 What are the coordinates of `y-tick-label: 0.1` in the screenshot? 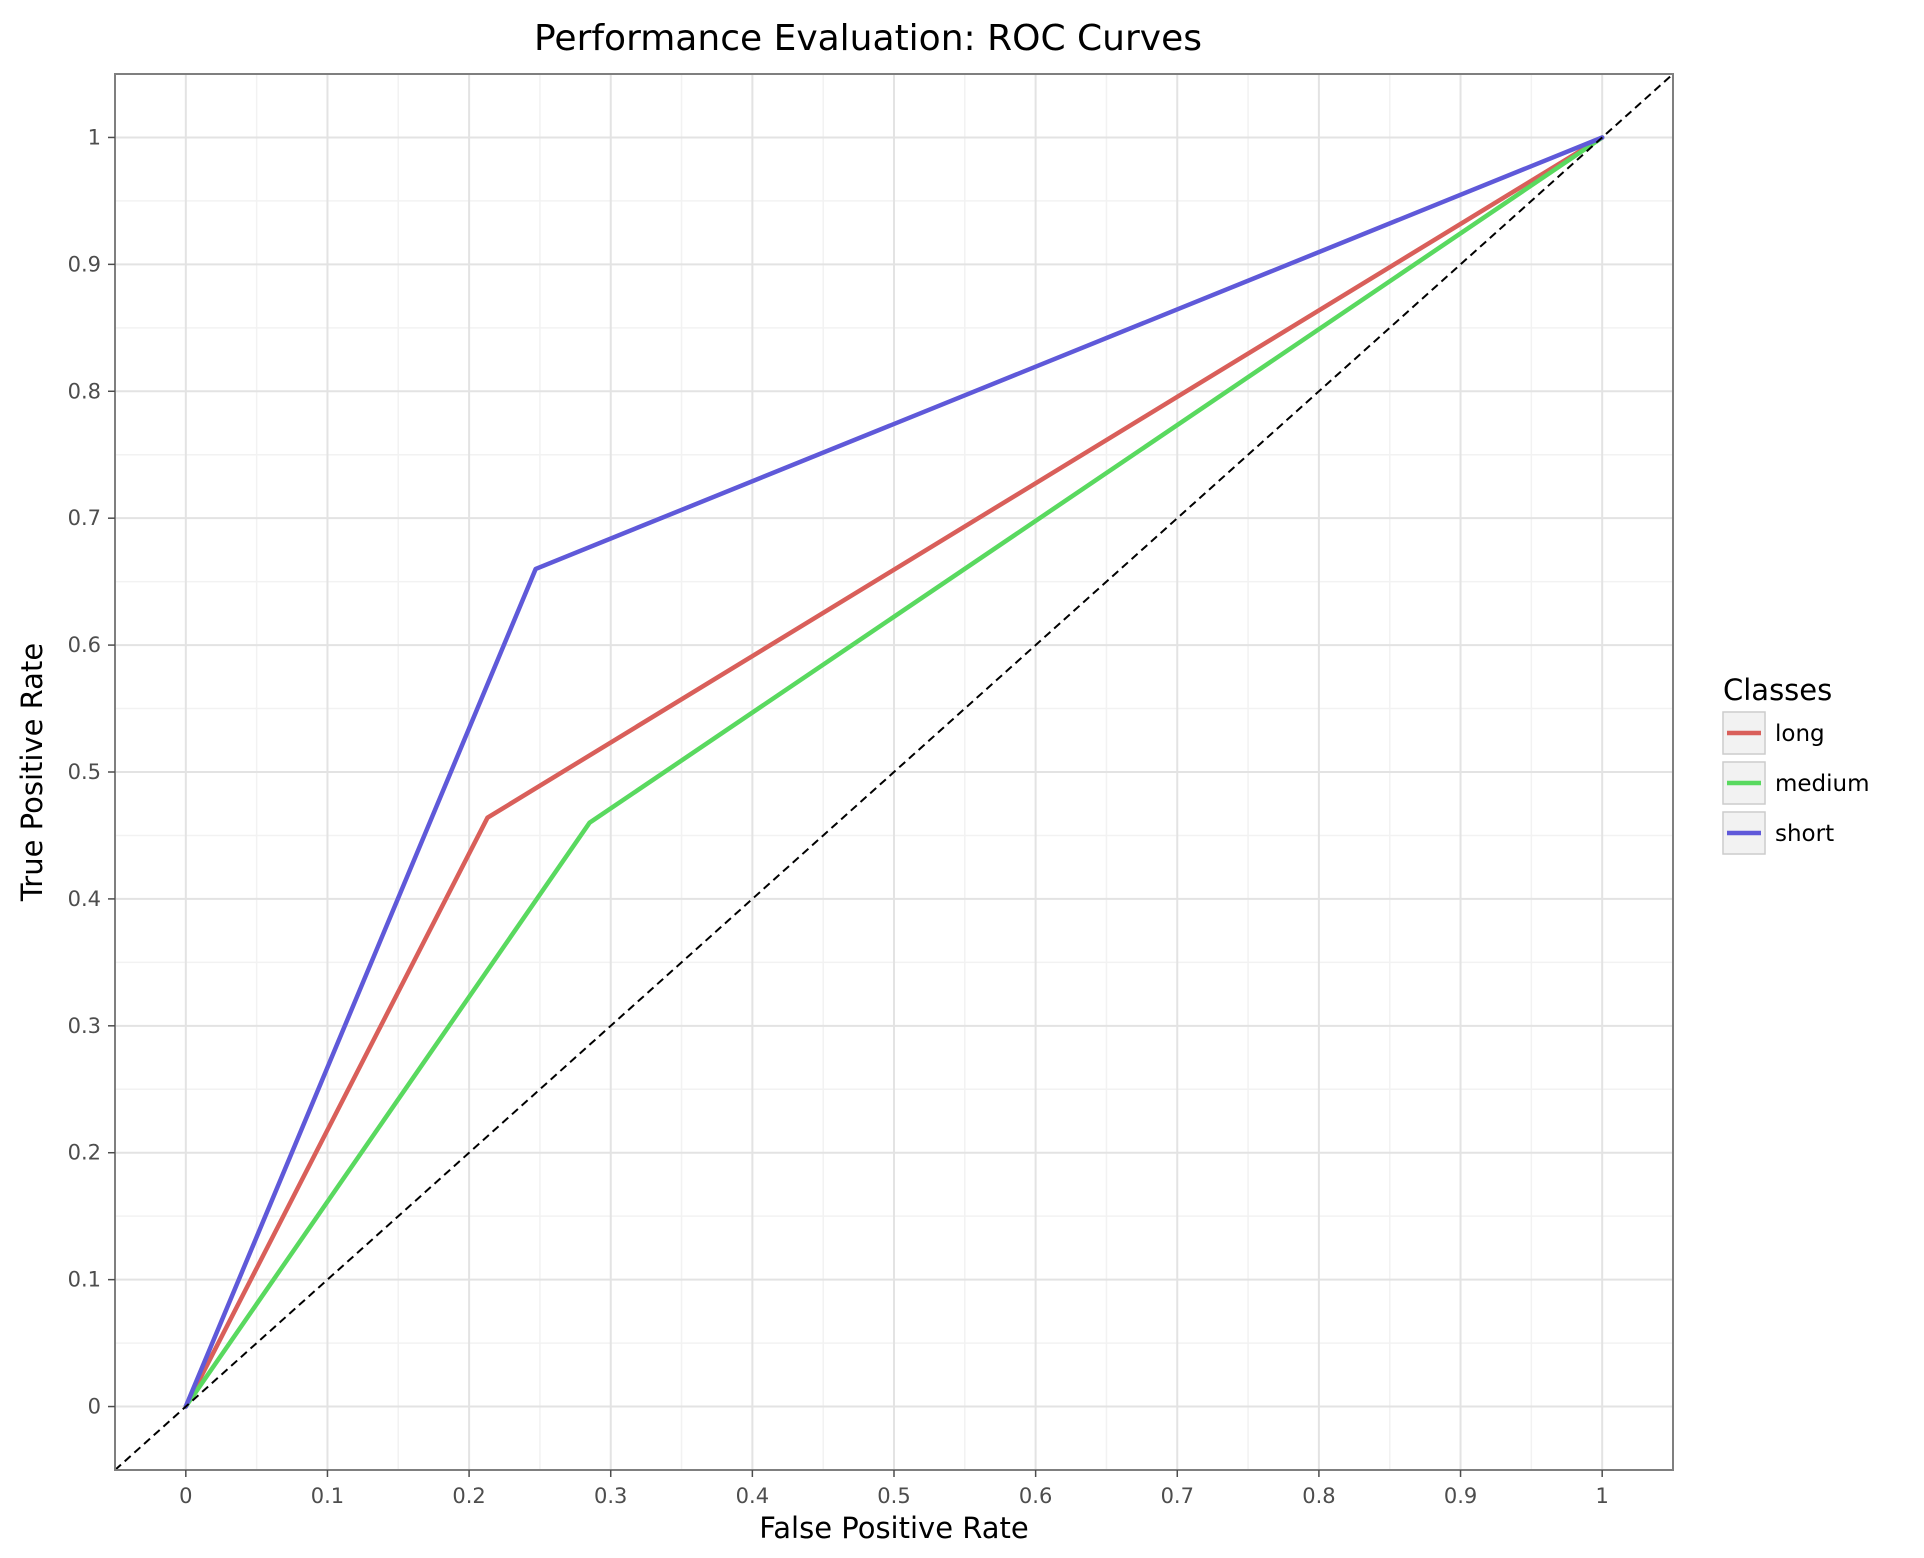 It's located at (84, 1280).